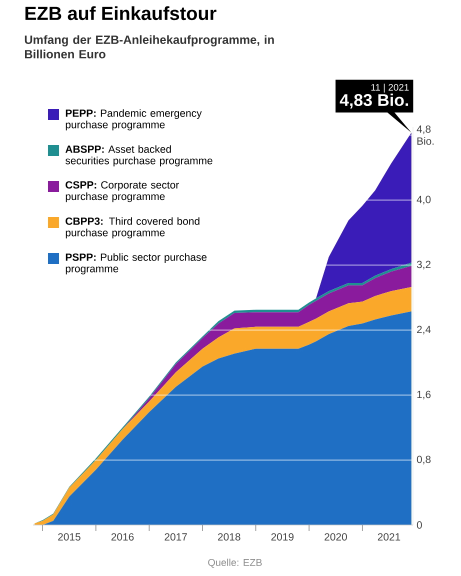 The image size is (461, 576). I want to click on x-tick-label: 2015, so click(69, 537).